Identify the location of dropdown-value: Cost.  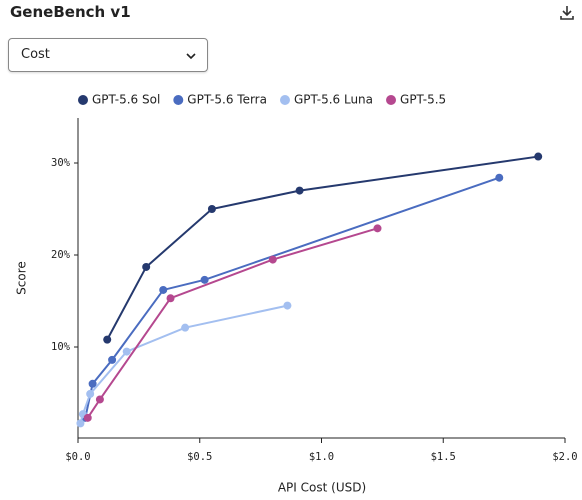
(35, 54).